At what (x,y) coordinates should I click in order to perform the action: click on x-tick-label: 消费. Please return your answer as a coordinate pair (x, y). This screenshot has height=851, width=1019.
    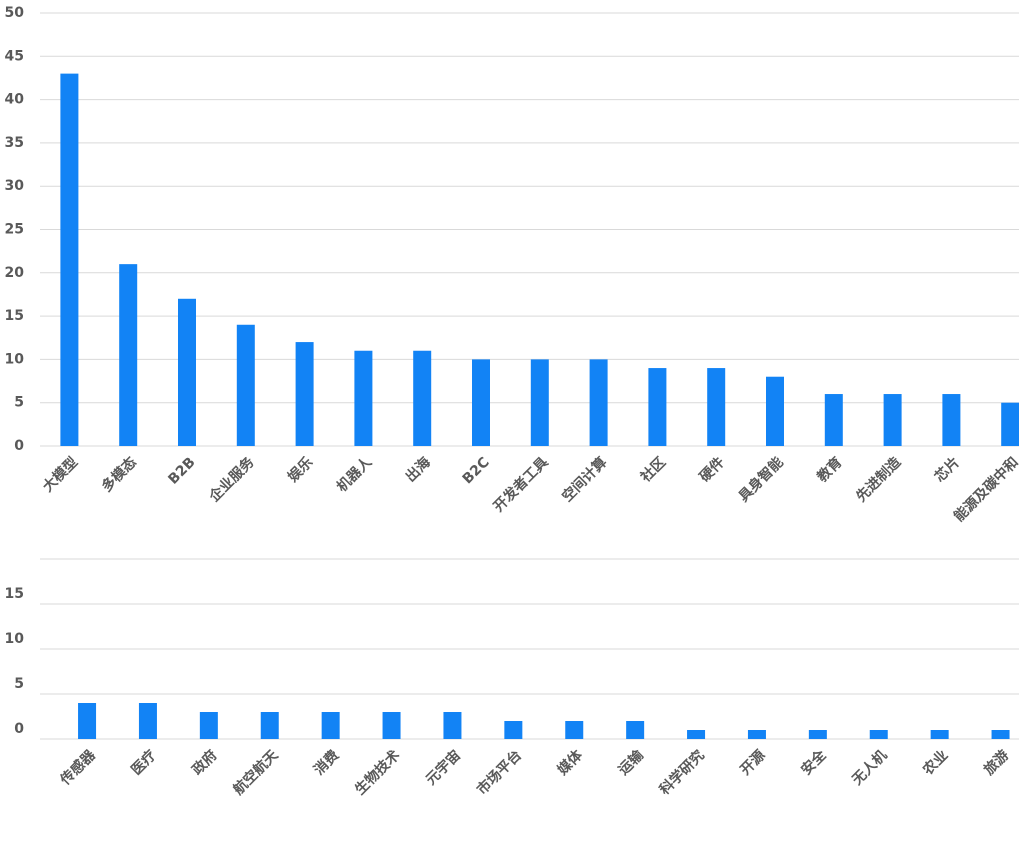
    Looking at the image, I should click on (326, 763).